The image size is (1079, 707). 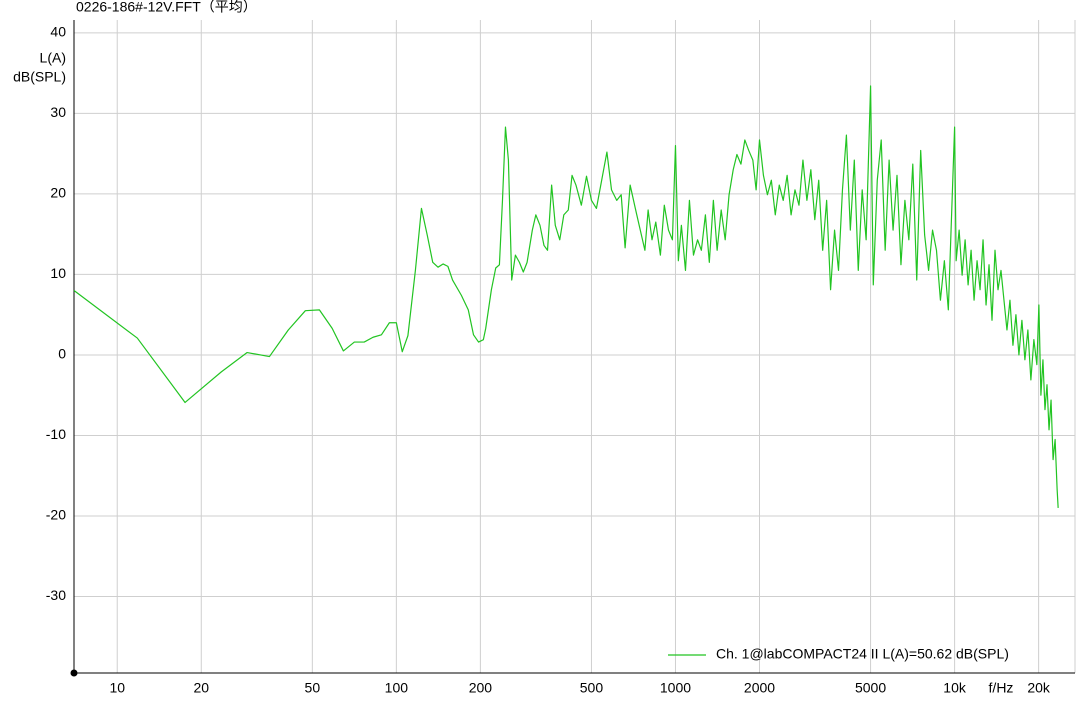 I want to click on x-tick-label: 20, so click(x=201, y=688).